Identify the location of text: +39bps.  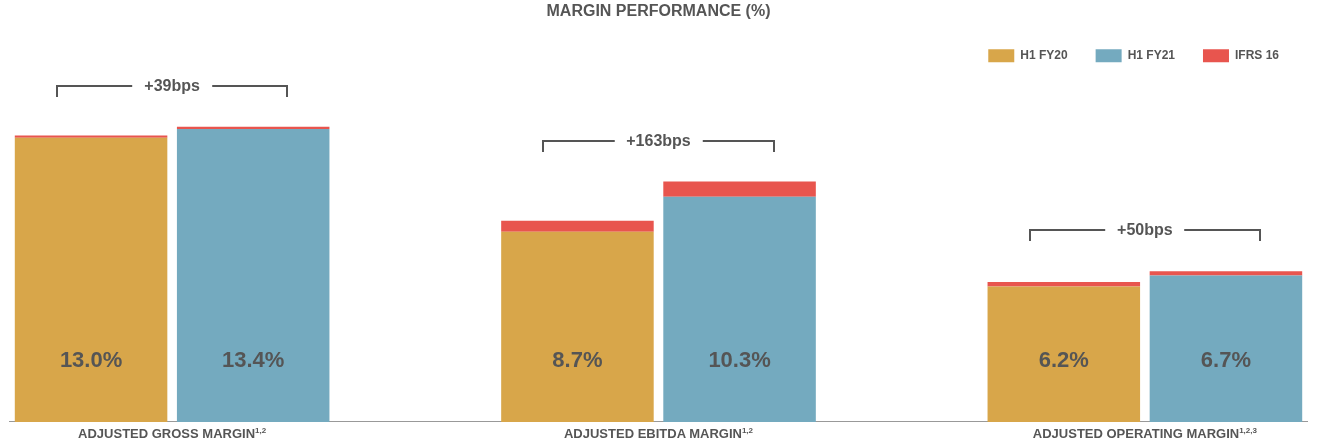
(172, 85).